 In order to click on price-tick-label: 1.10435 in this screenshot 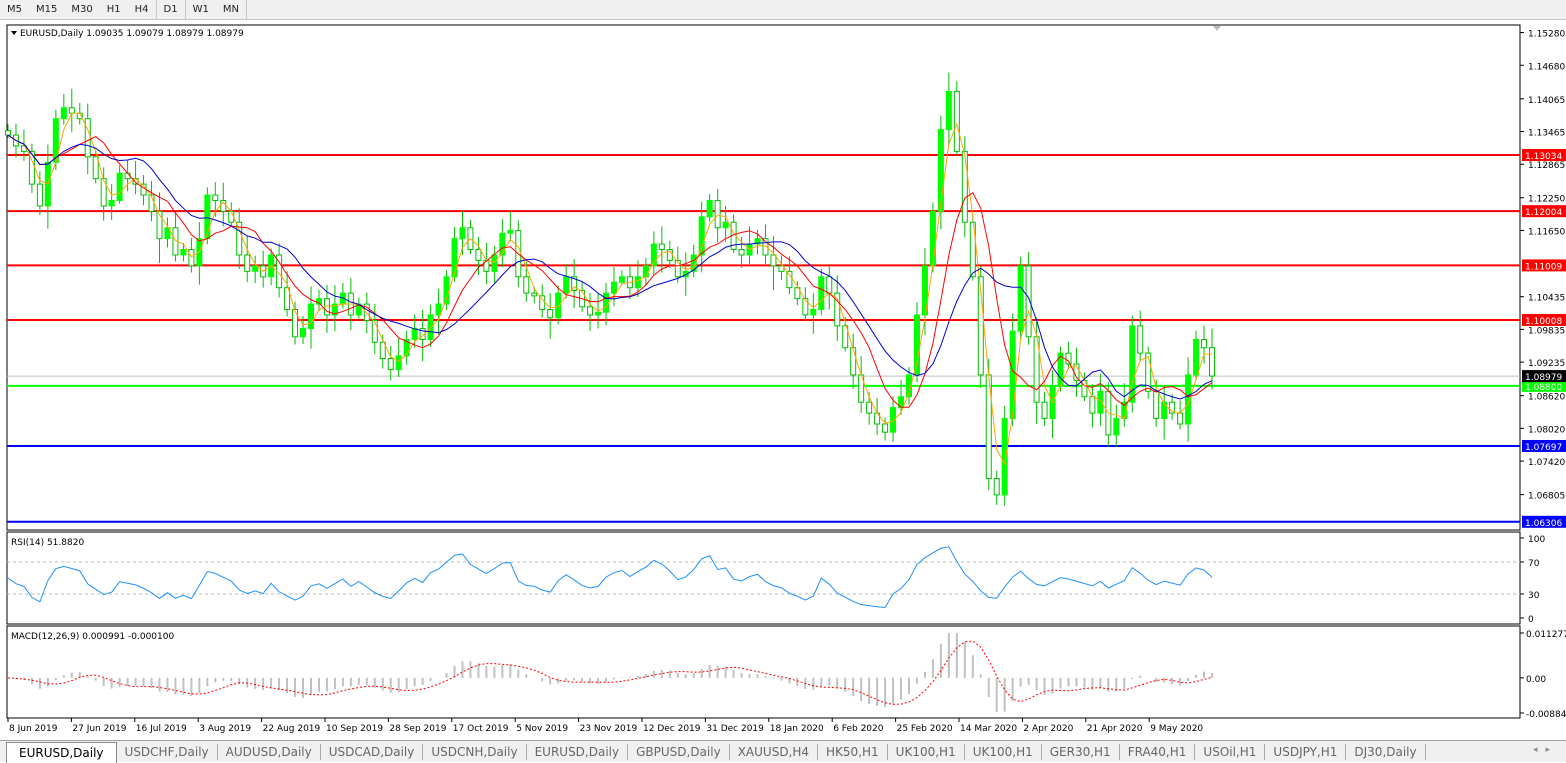, I will do `click(1546, 299)`.